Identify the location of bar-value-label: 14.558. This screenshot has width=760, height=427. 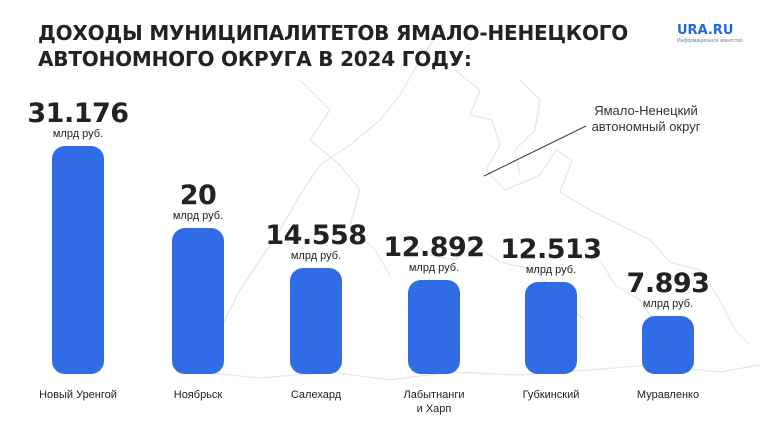
(316, 235).